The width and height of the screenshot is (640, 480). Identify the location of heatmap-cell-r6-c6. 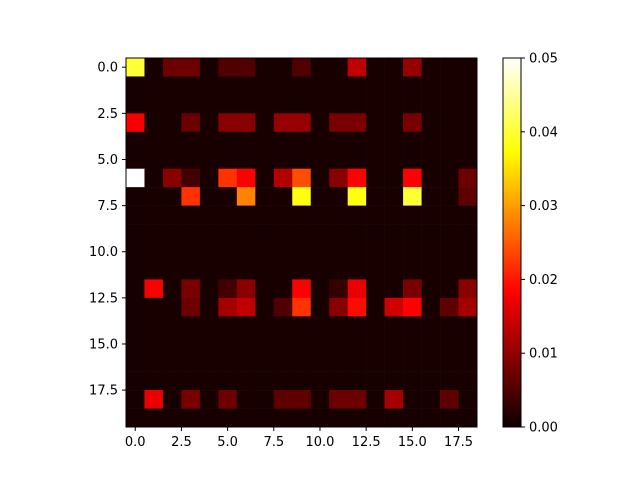
(246, 178).